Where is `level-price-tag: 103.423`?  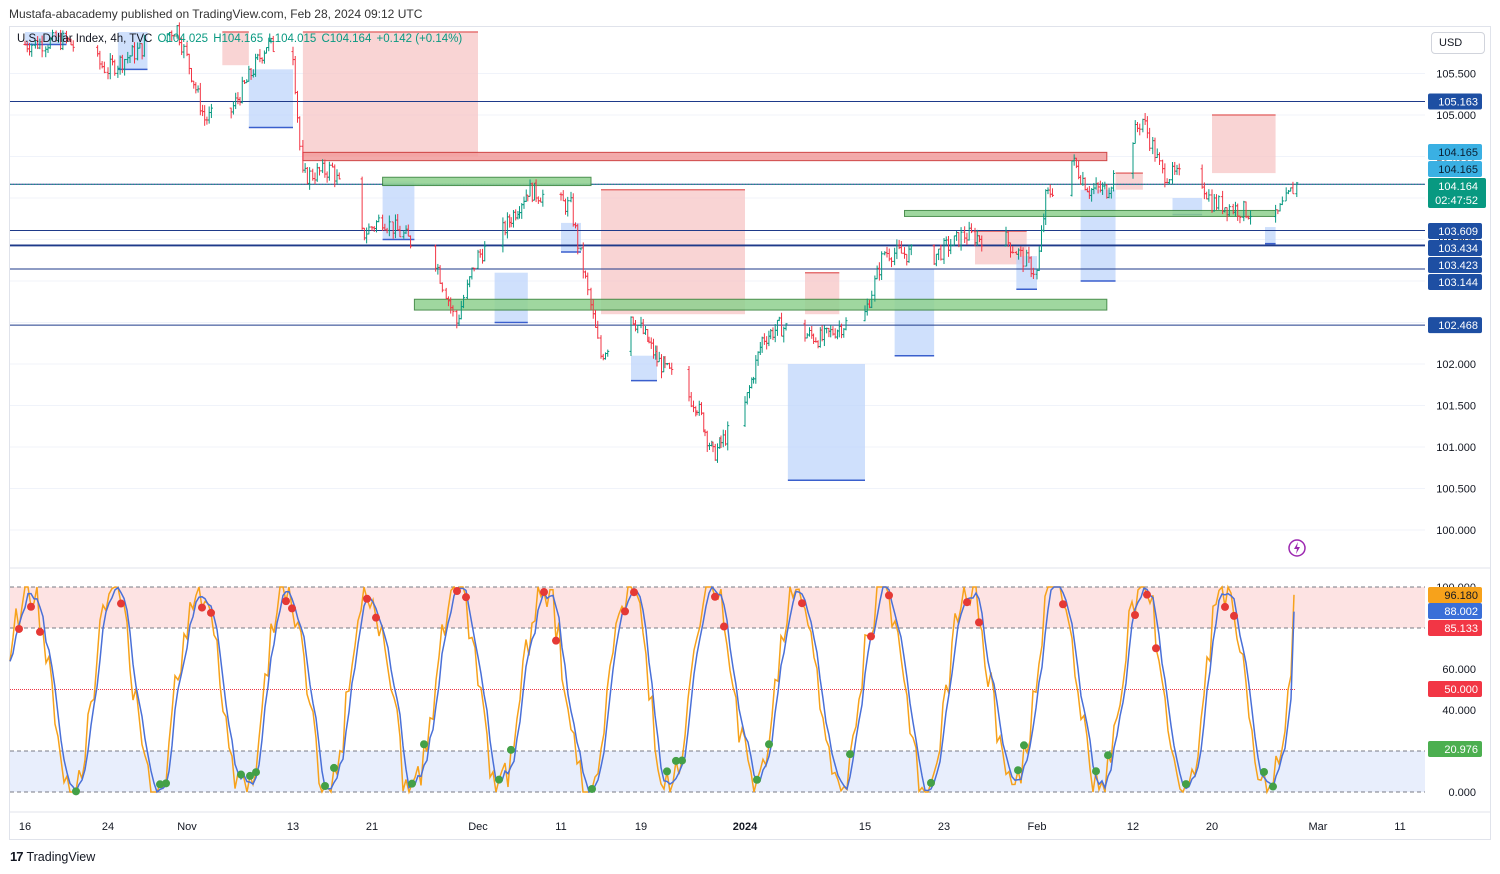
level-price-tag: 103.423 is located at coordinates (1455, 265).